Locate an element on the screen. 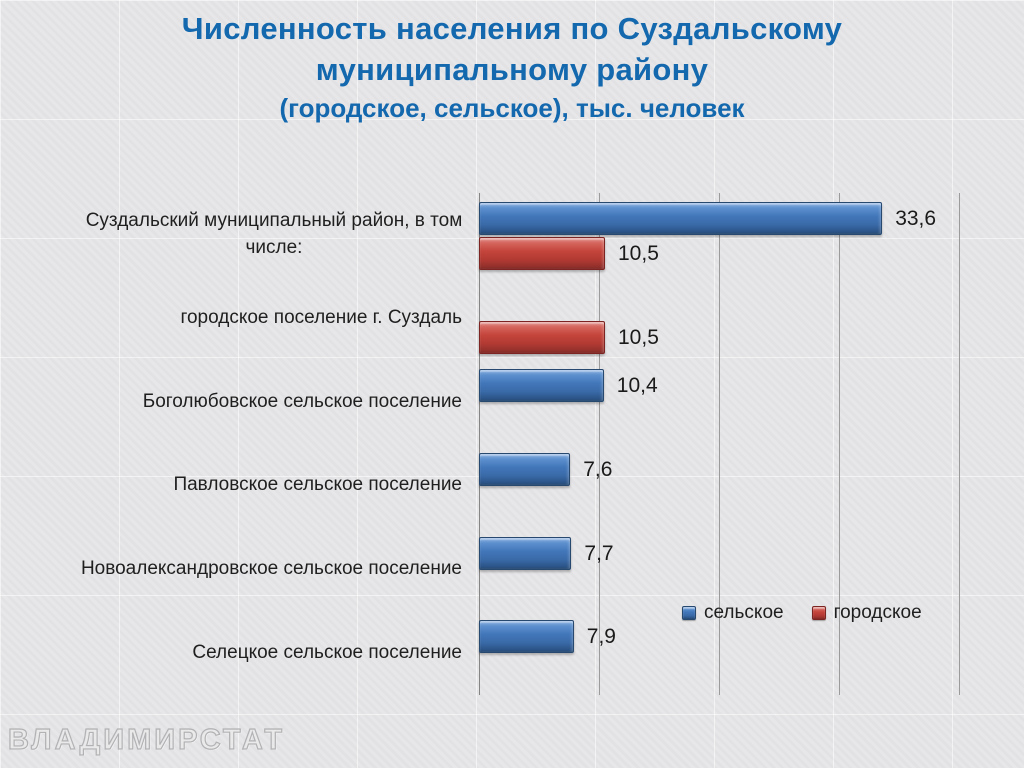 The width and height of the screenshot is (1024, 768). legend-swatch-городское-icon is located at coordinates (818, 613).